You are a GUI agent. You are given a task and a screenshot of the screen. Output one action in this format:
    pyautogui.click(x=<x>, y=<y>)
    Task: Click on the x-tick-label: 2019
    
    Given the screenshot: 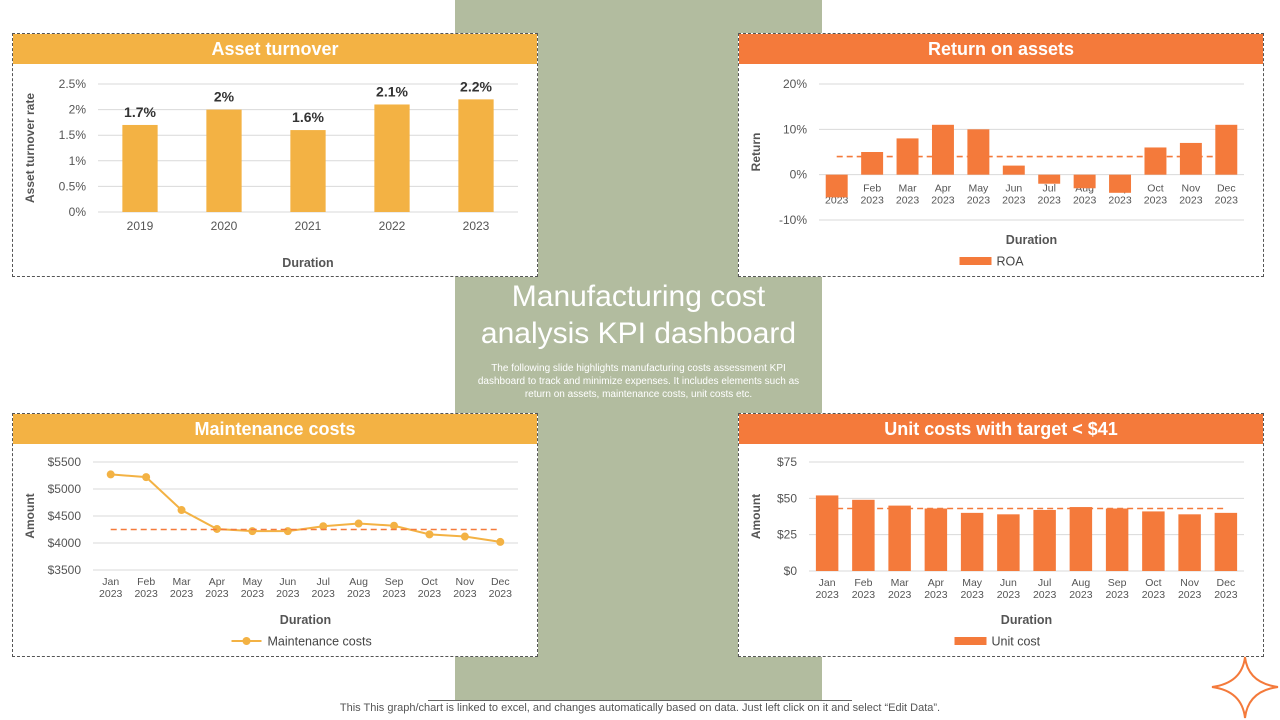 What is the action you would take?
    pyautogui.click(x=140, y=226)
    